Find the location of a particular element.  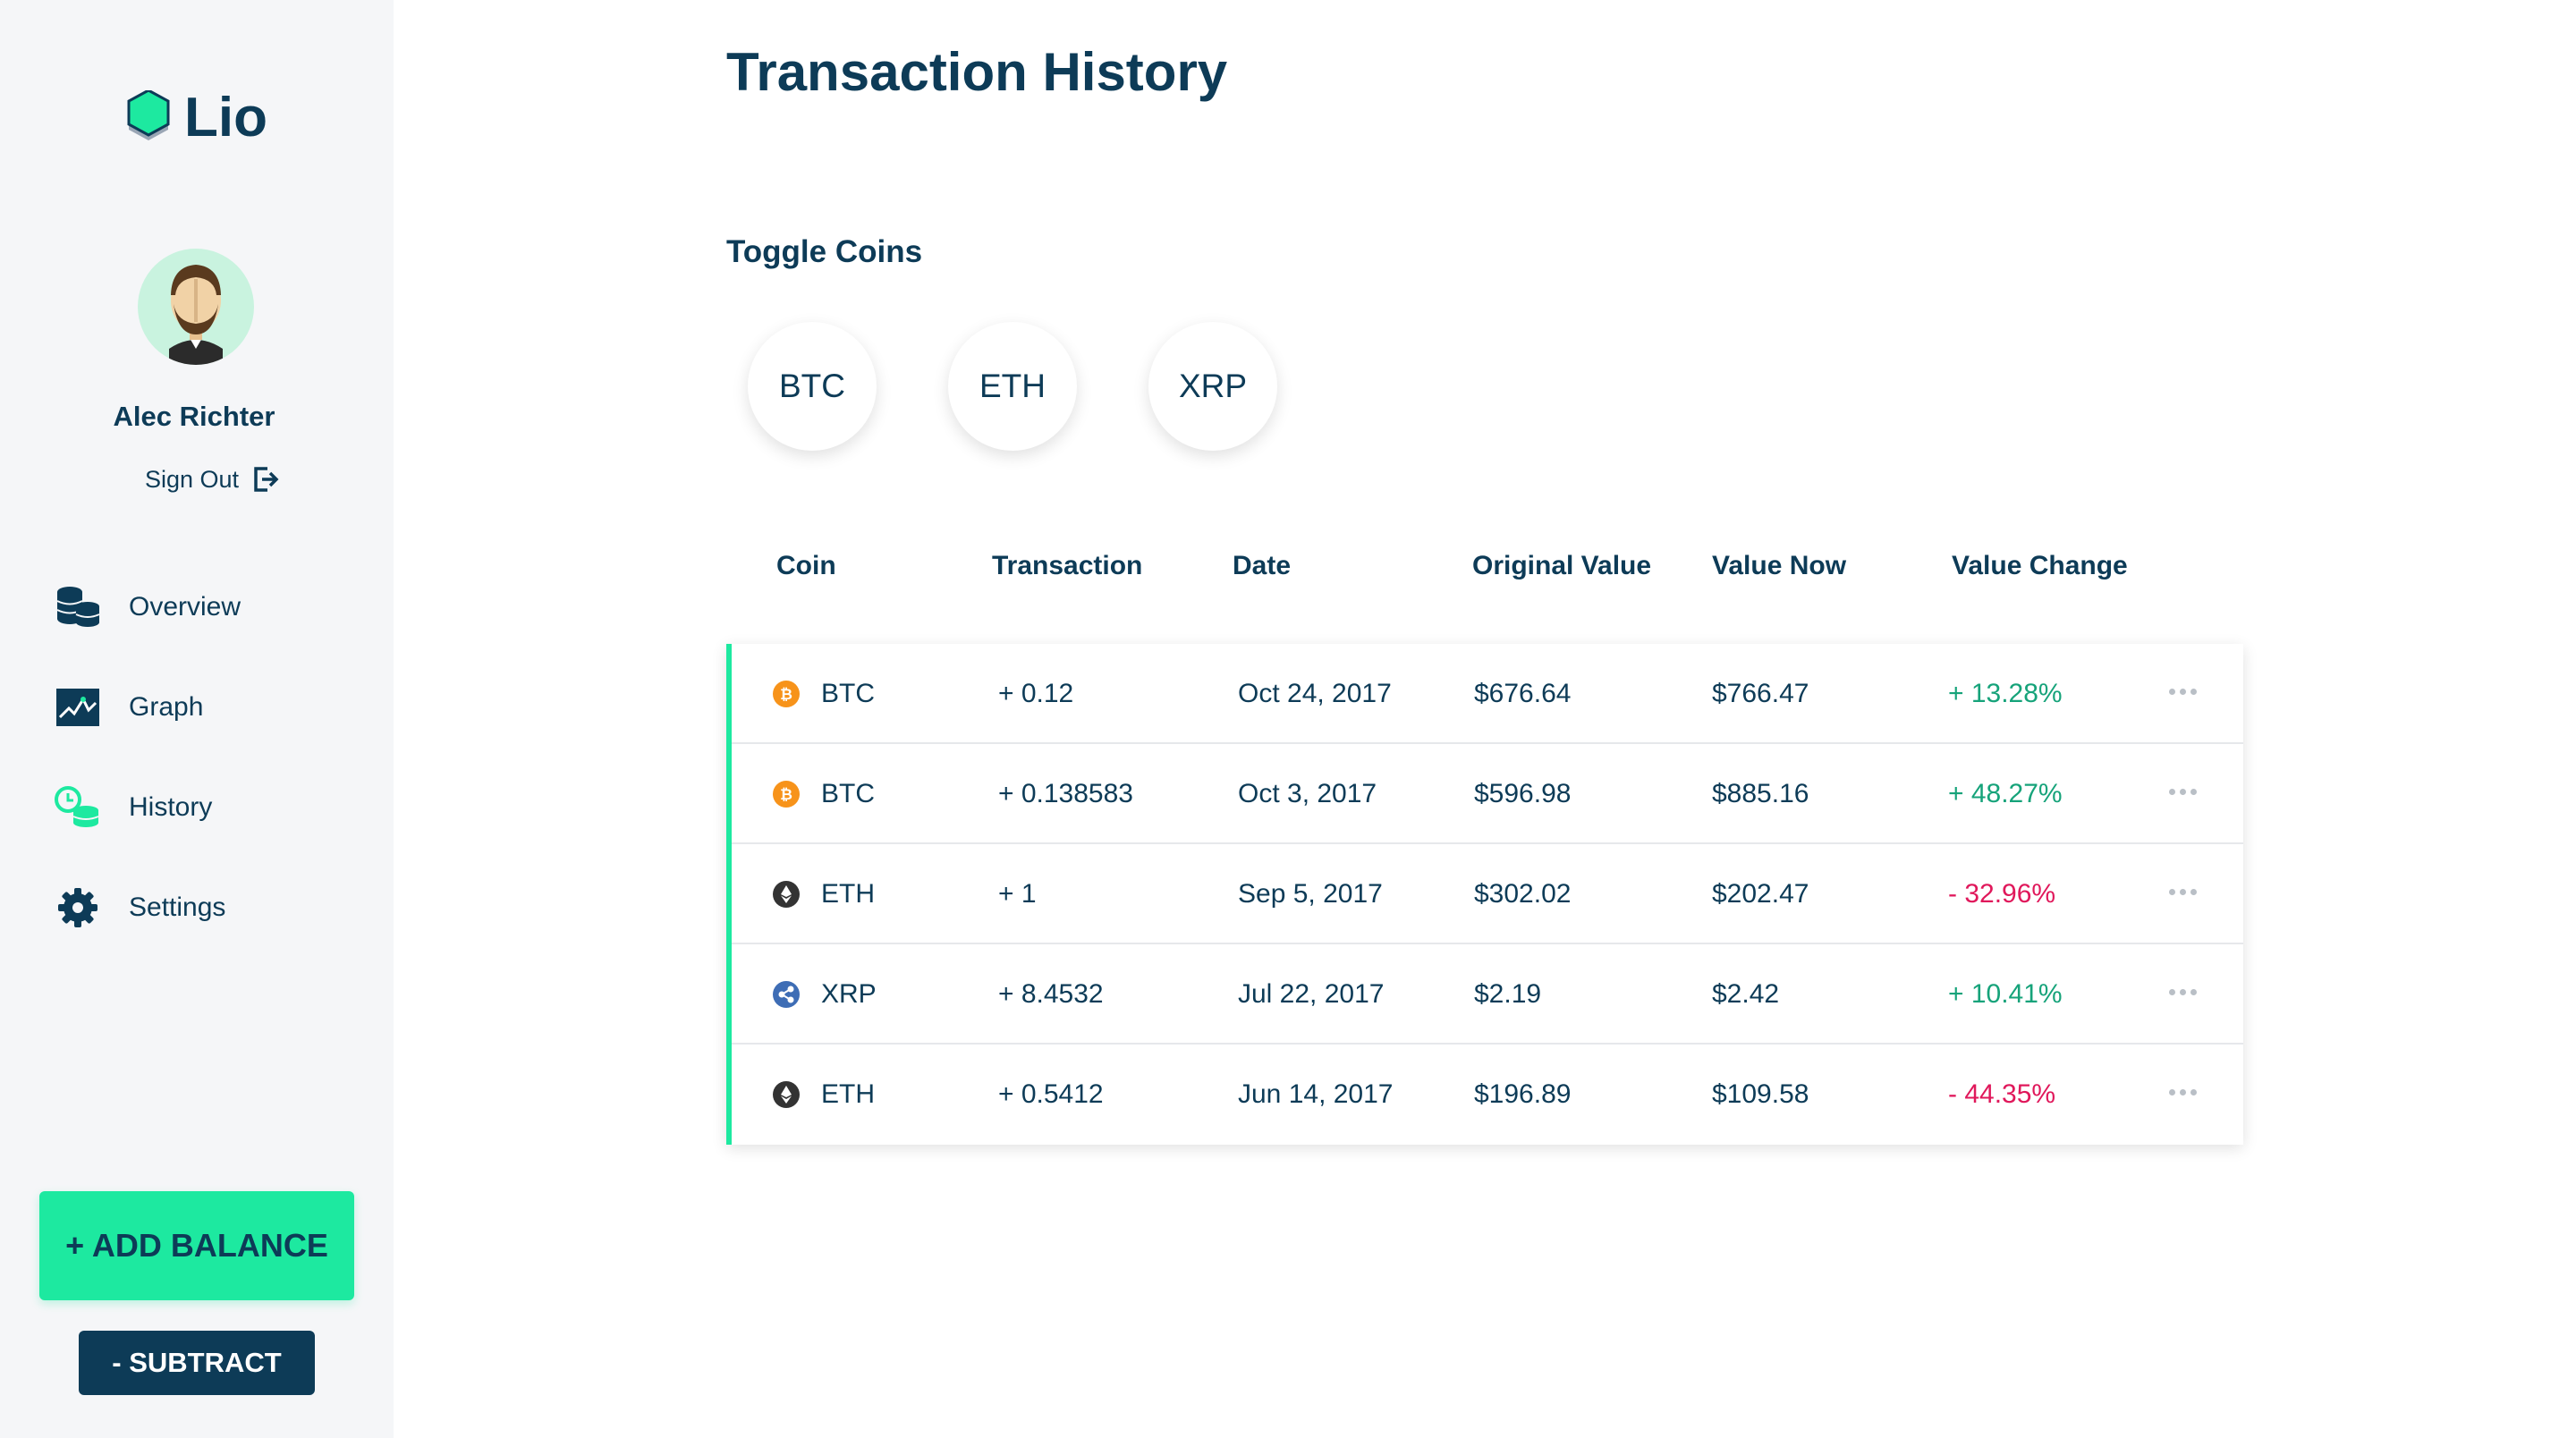

avatar is located at coordinates (196, 307).